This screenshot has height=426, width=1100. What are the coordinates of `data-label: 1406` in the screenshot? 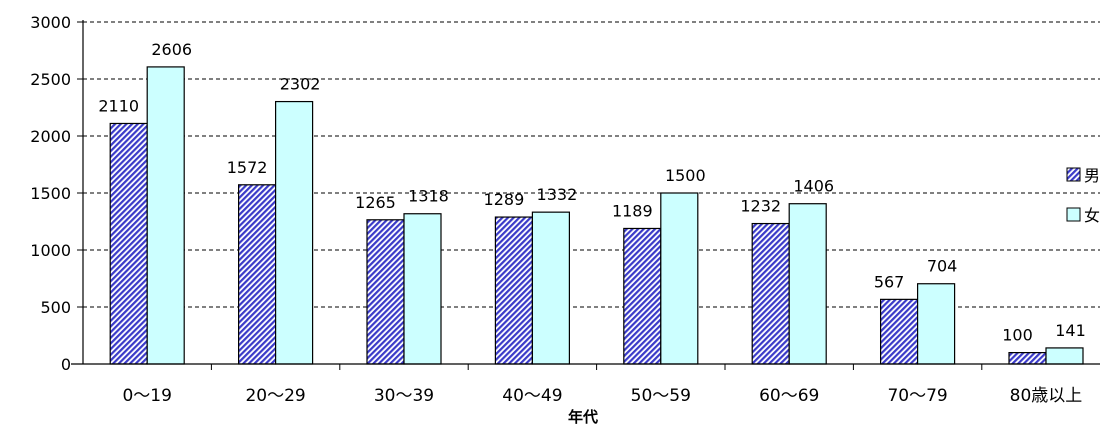 It's located at (813, 186).